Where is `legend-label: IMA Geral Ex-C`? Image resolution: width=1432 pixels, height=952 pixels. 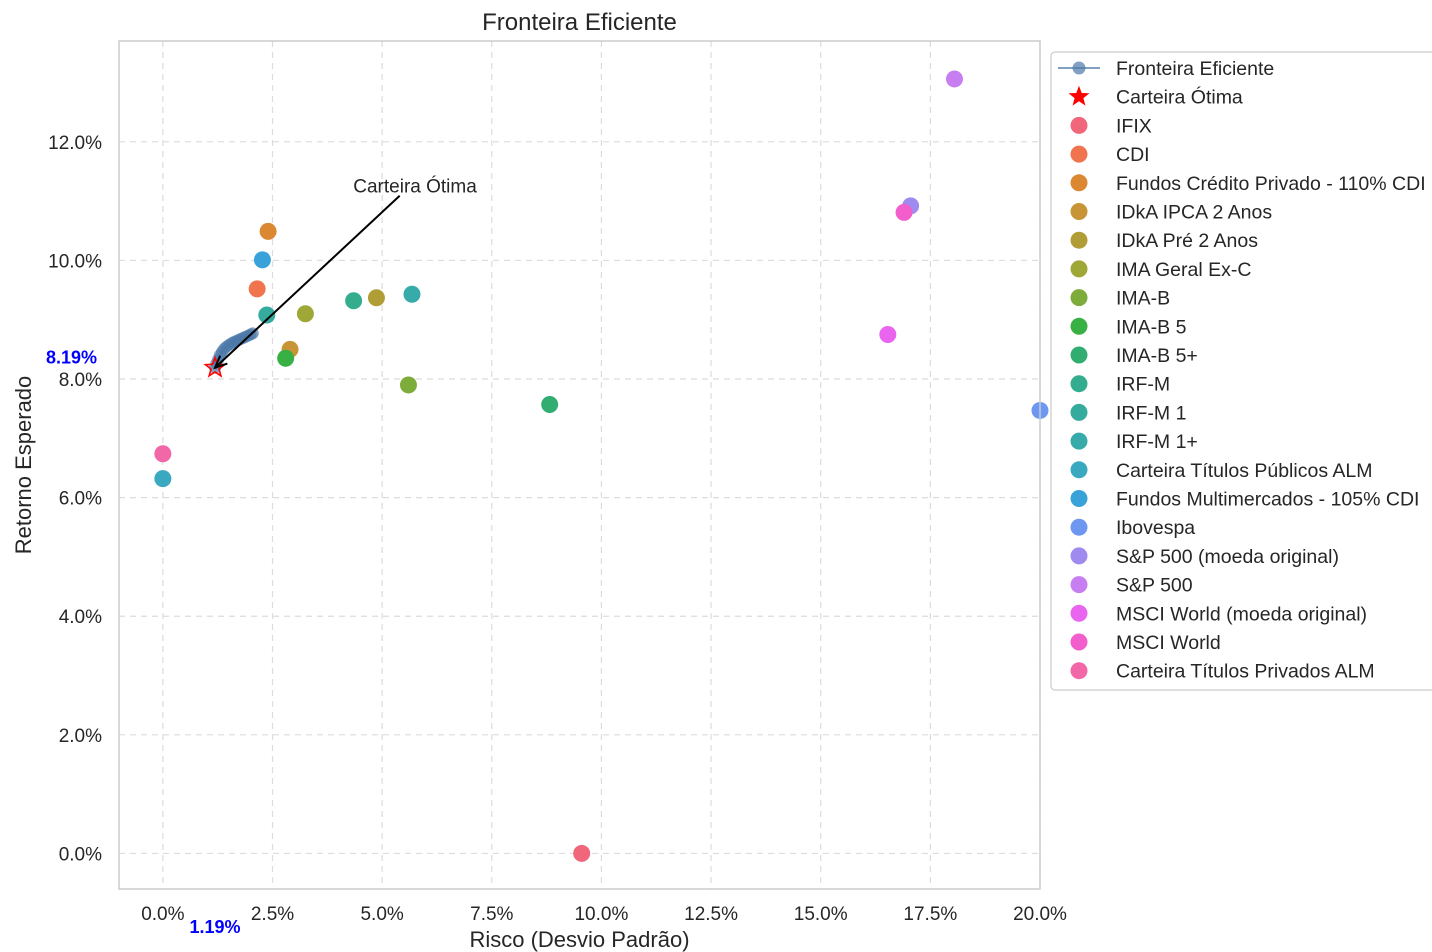 legend-label: IMA Geral Ex-C is located at coordinates (1183, 270).